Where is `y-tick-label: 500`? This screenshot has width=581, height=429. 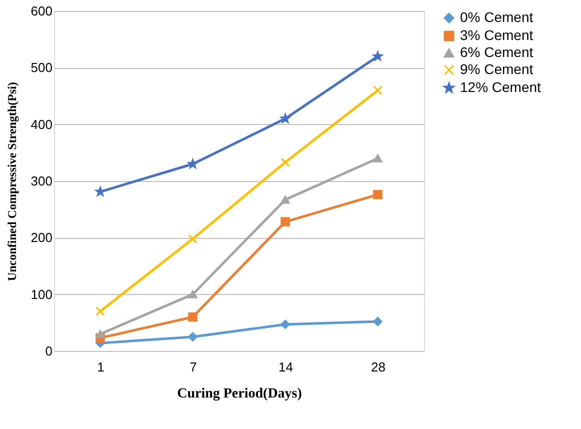
y-tick-label: 500 is located at coordinates (41, 68).